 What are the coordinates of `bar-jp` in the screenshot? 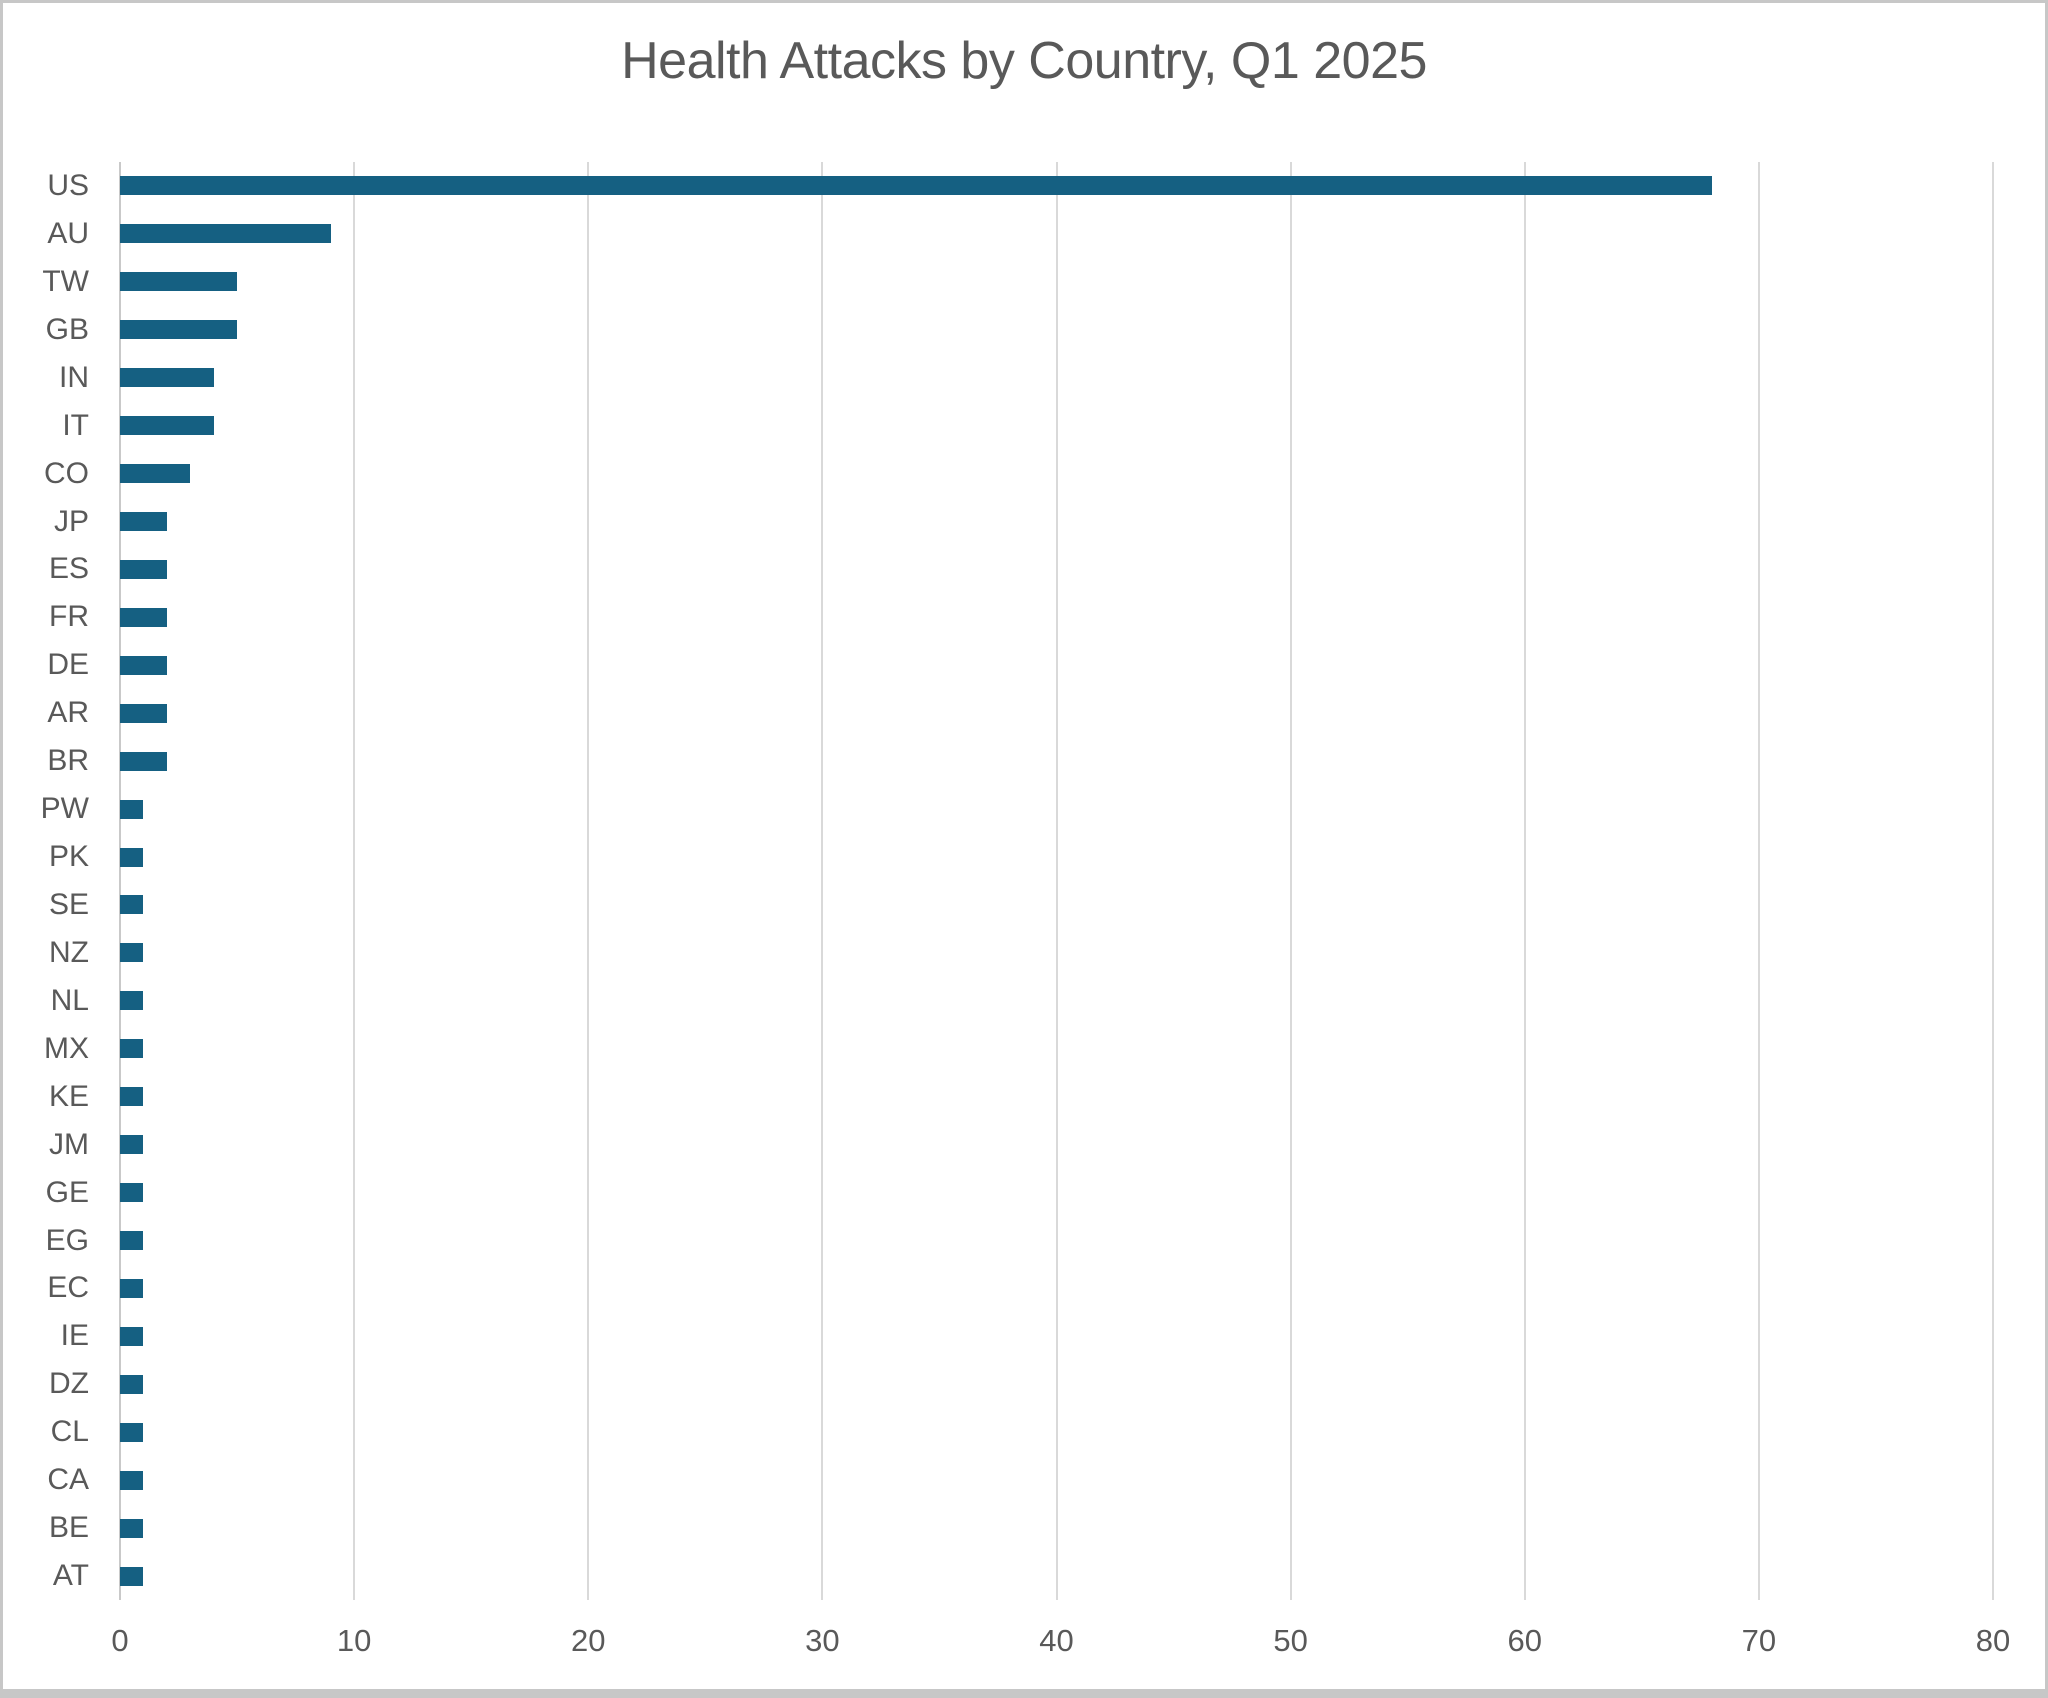 It's located at (143, 521).